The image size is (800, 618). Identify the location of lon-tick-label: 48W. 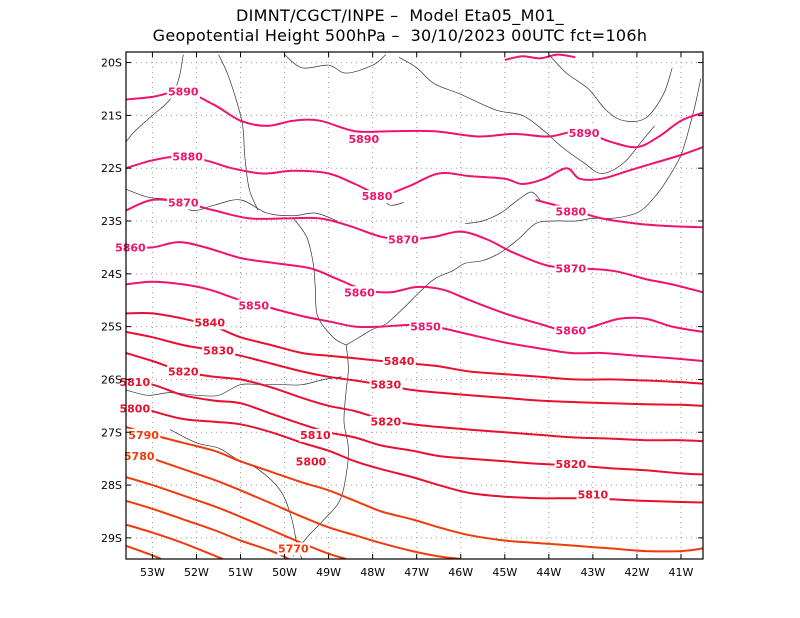
(372, 572).